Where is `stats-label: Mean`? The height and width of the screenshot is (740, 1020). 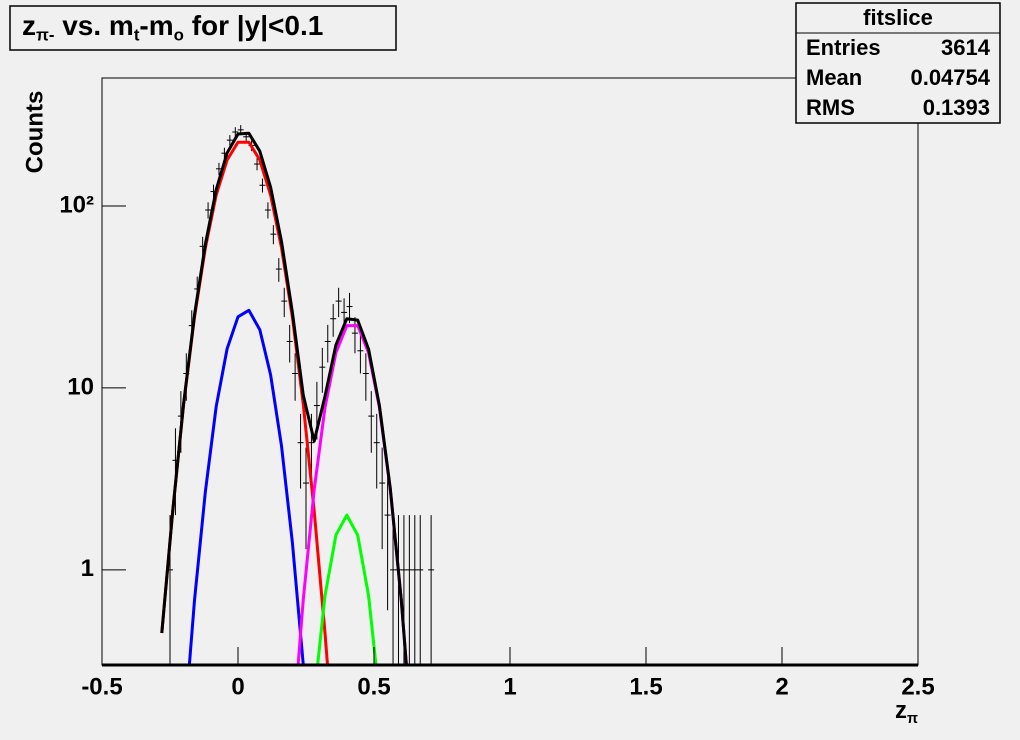 stats-label: Mean is located at coordinates (834, 77).